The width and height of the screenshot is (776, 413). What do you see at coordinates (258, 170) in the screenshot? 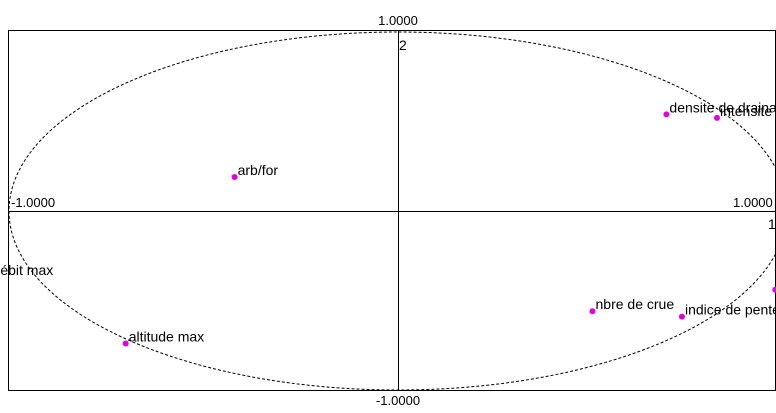
I see `point-label-2: arb/for` at bounding box center [258, 170].